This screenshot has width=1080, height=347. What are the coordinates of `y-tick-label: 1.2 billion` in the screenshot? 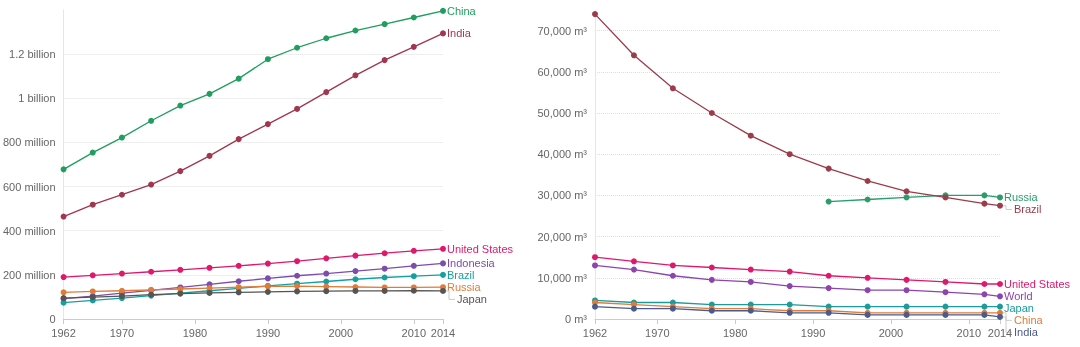 It's located at (32, 54).